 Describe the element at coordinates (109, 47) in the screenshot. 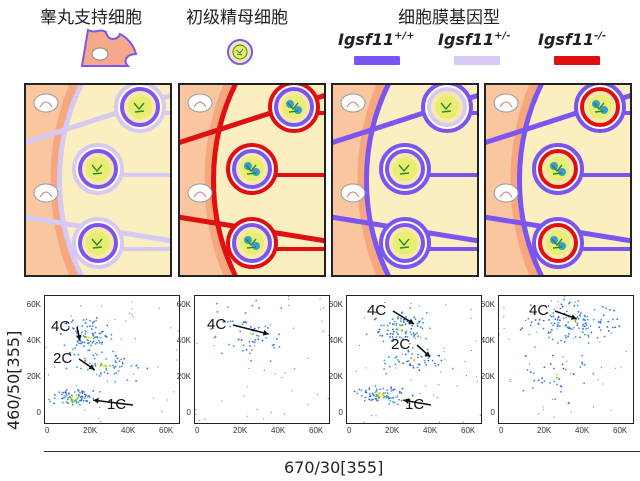

I see `sertoli-cell-icon` at that location.